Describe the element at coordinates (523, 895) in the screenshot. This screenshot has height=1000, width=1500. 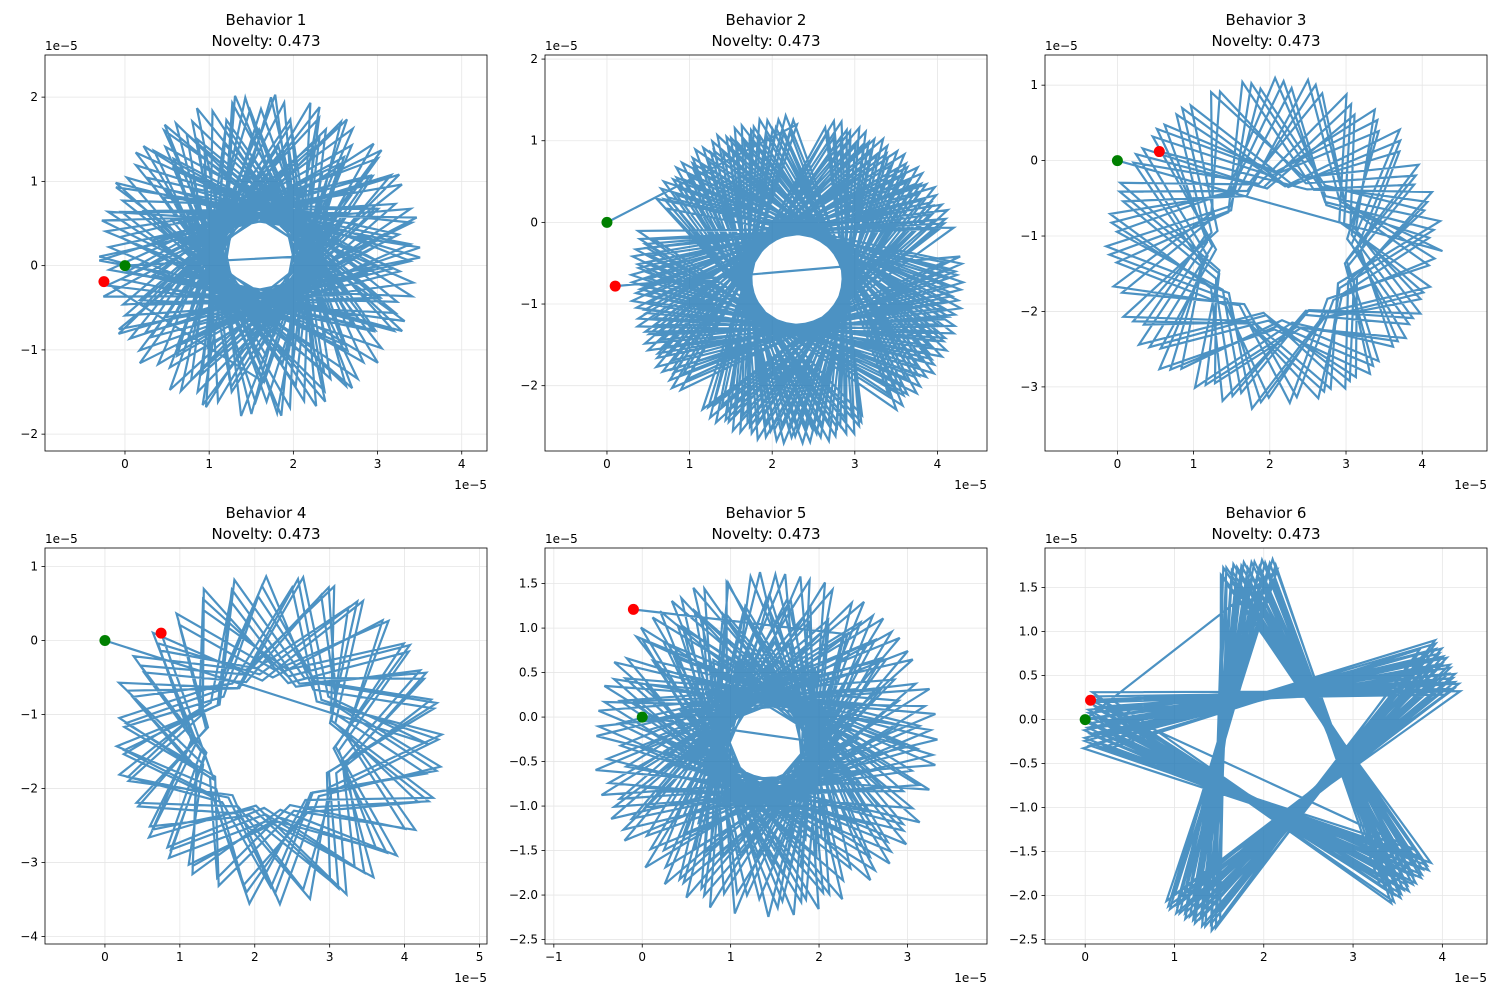
I see `y-tick-label: −2.0` at that location.